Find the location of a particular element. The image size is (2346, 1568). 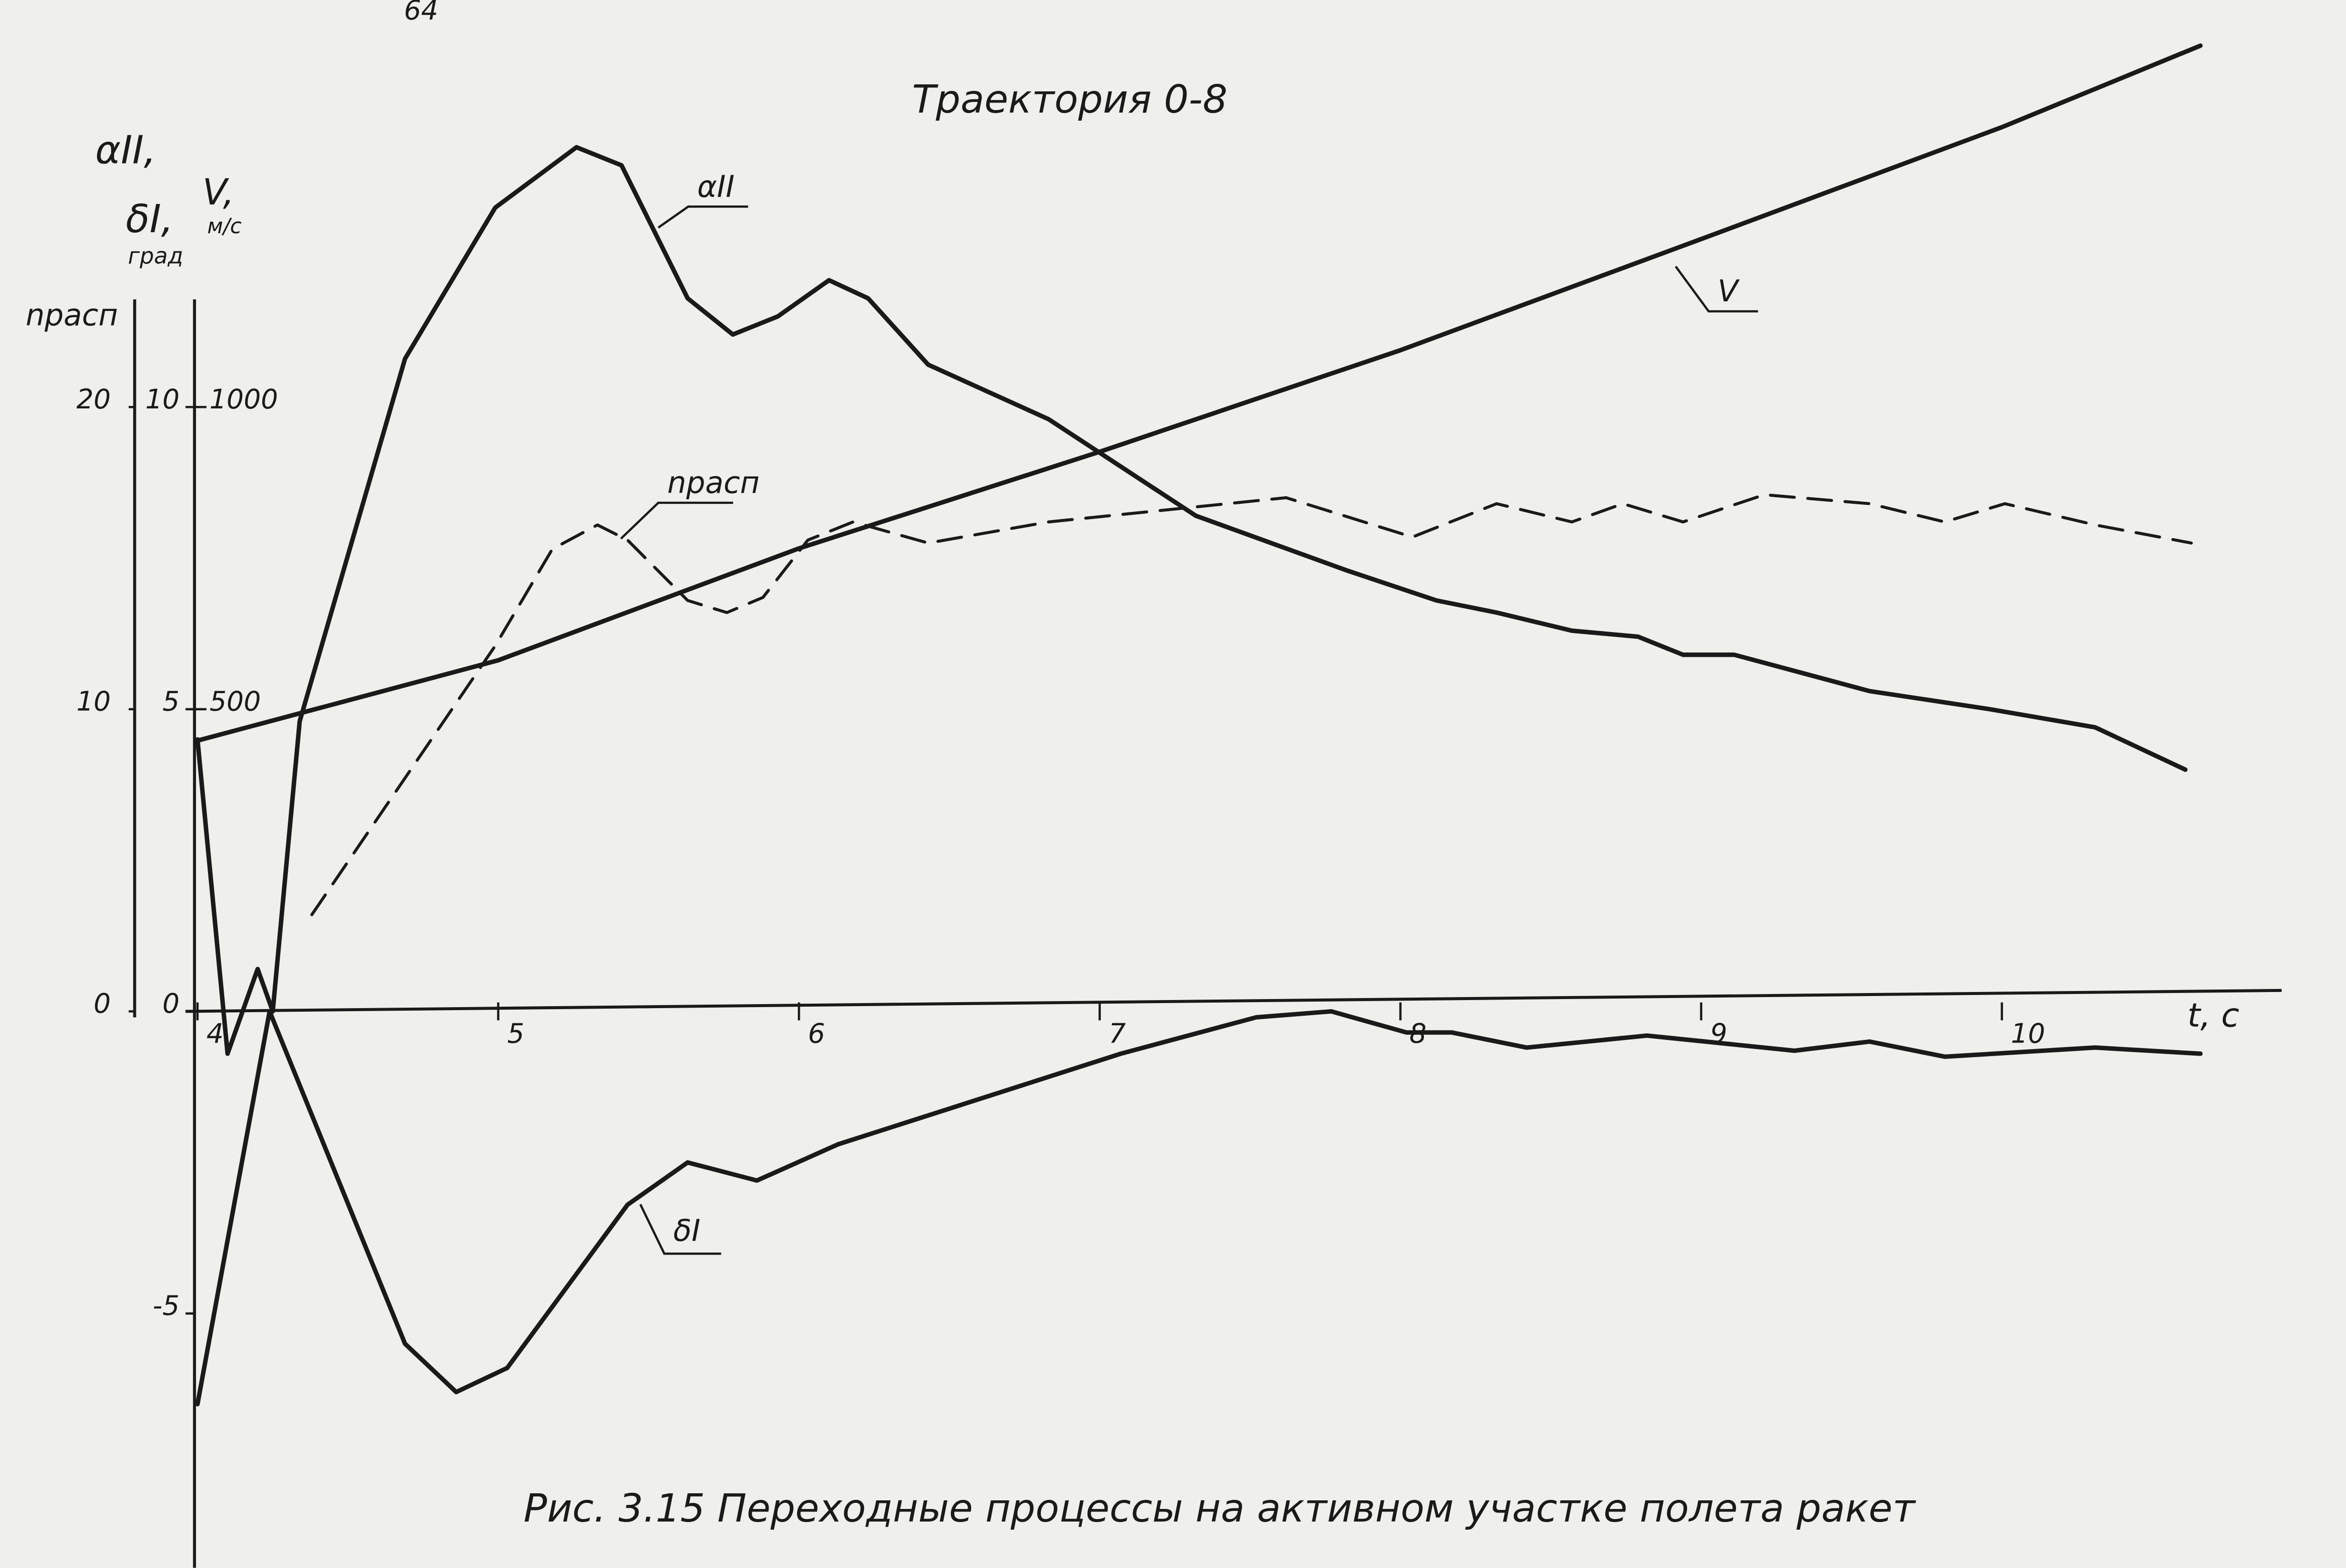

legend-label: V is located at coordinates (1729, 291).